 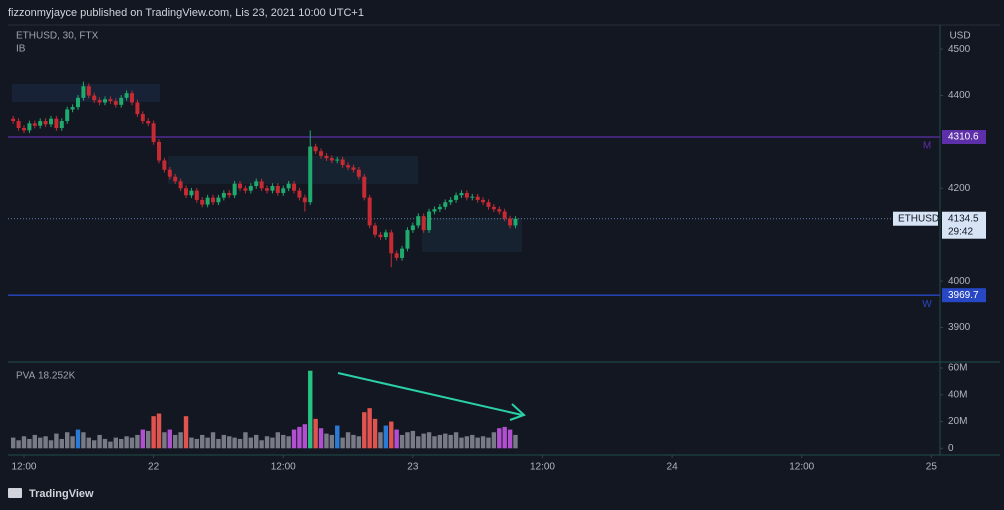 What do you see at coordinates (960, 231) in the screenshot?
I see `countdown: 29:42` at bounding box center [960, 231].